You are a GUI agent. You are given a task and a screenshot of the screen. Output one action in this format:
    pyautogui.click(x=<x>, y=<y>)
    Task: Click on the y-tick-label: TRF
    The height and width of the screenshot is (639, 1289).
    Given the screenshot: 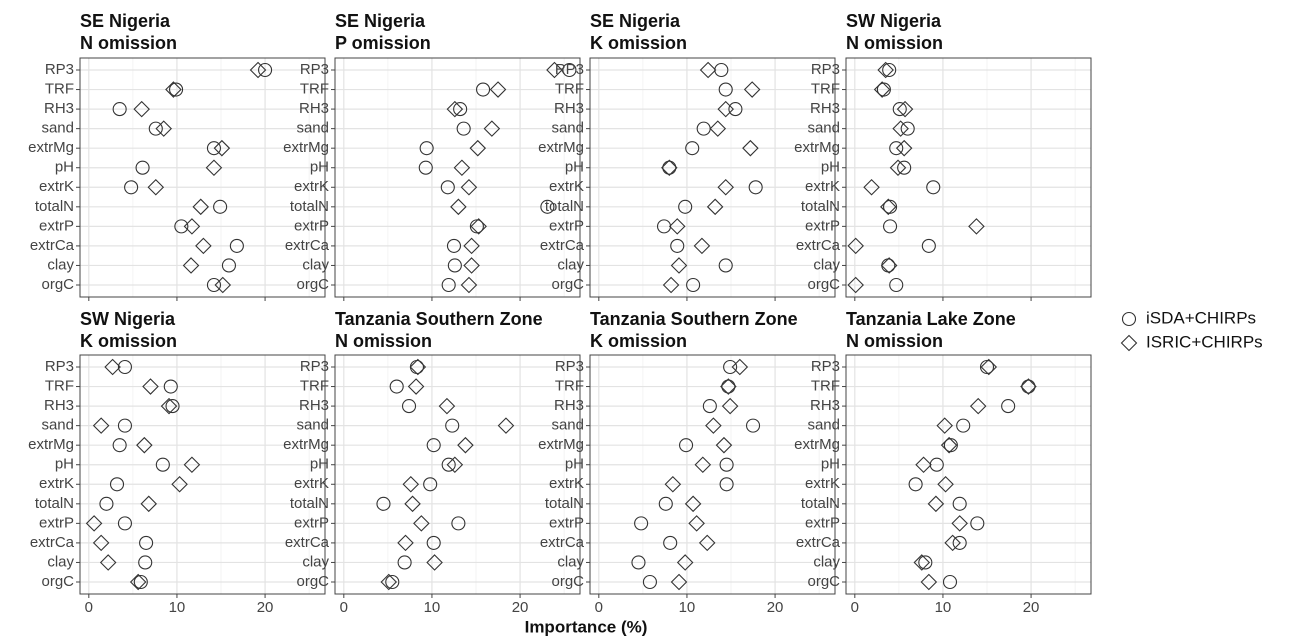 What is the action you would take?
    pyautogui.click(x=825, y=386)
    